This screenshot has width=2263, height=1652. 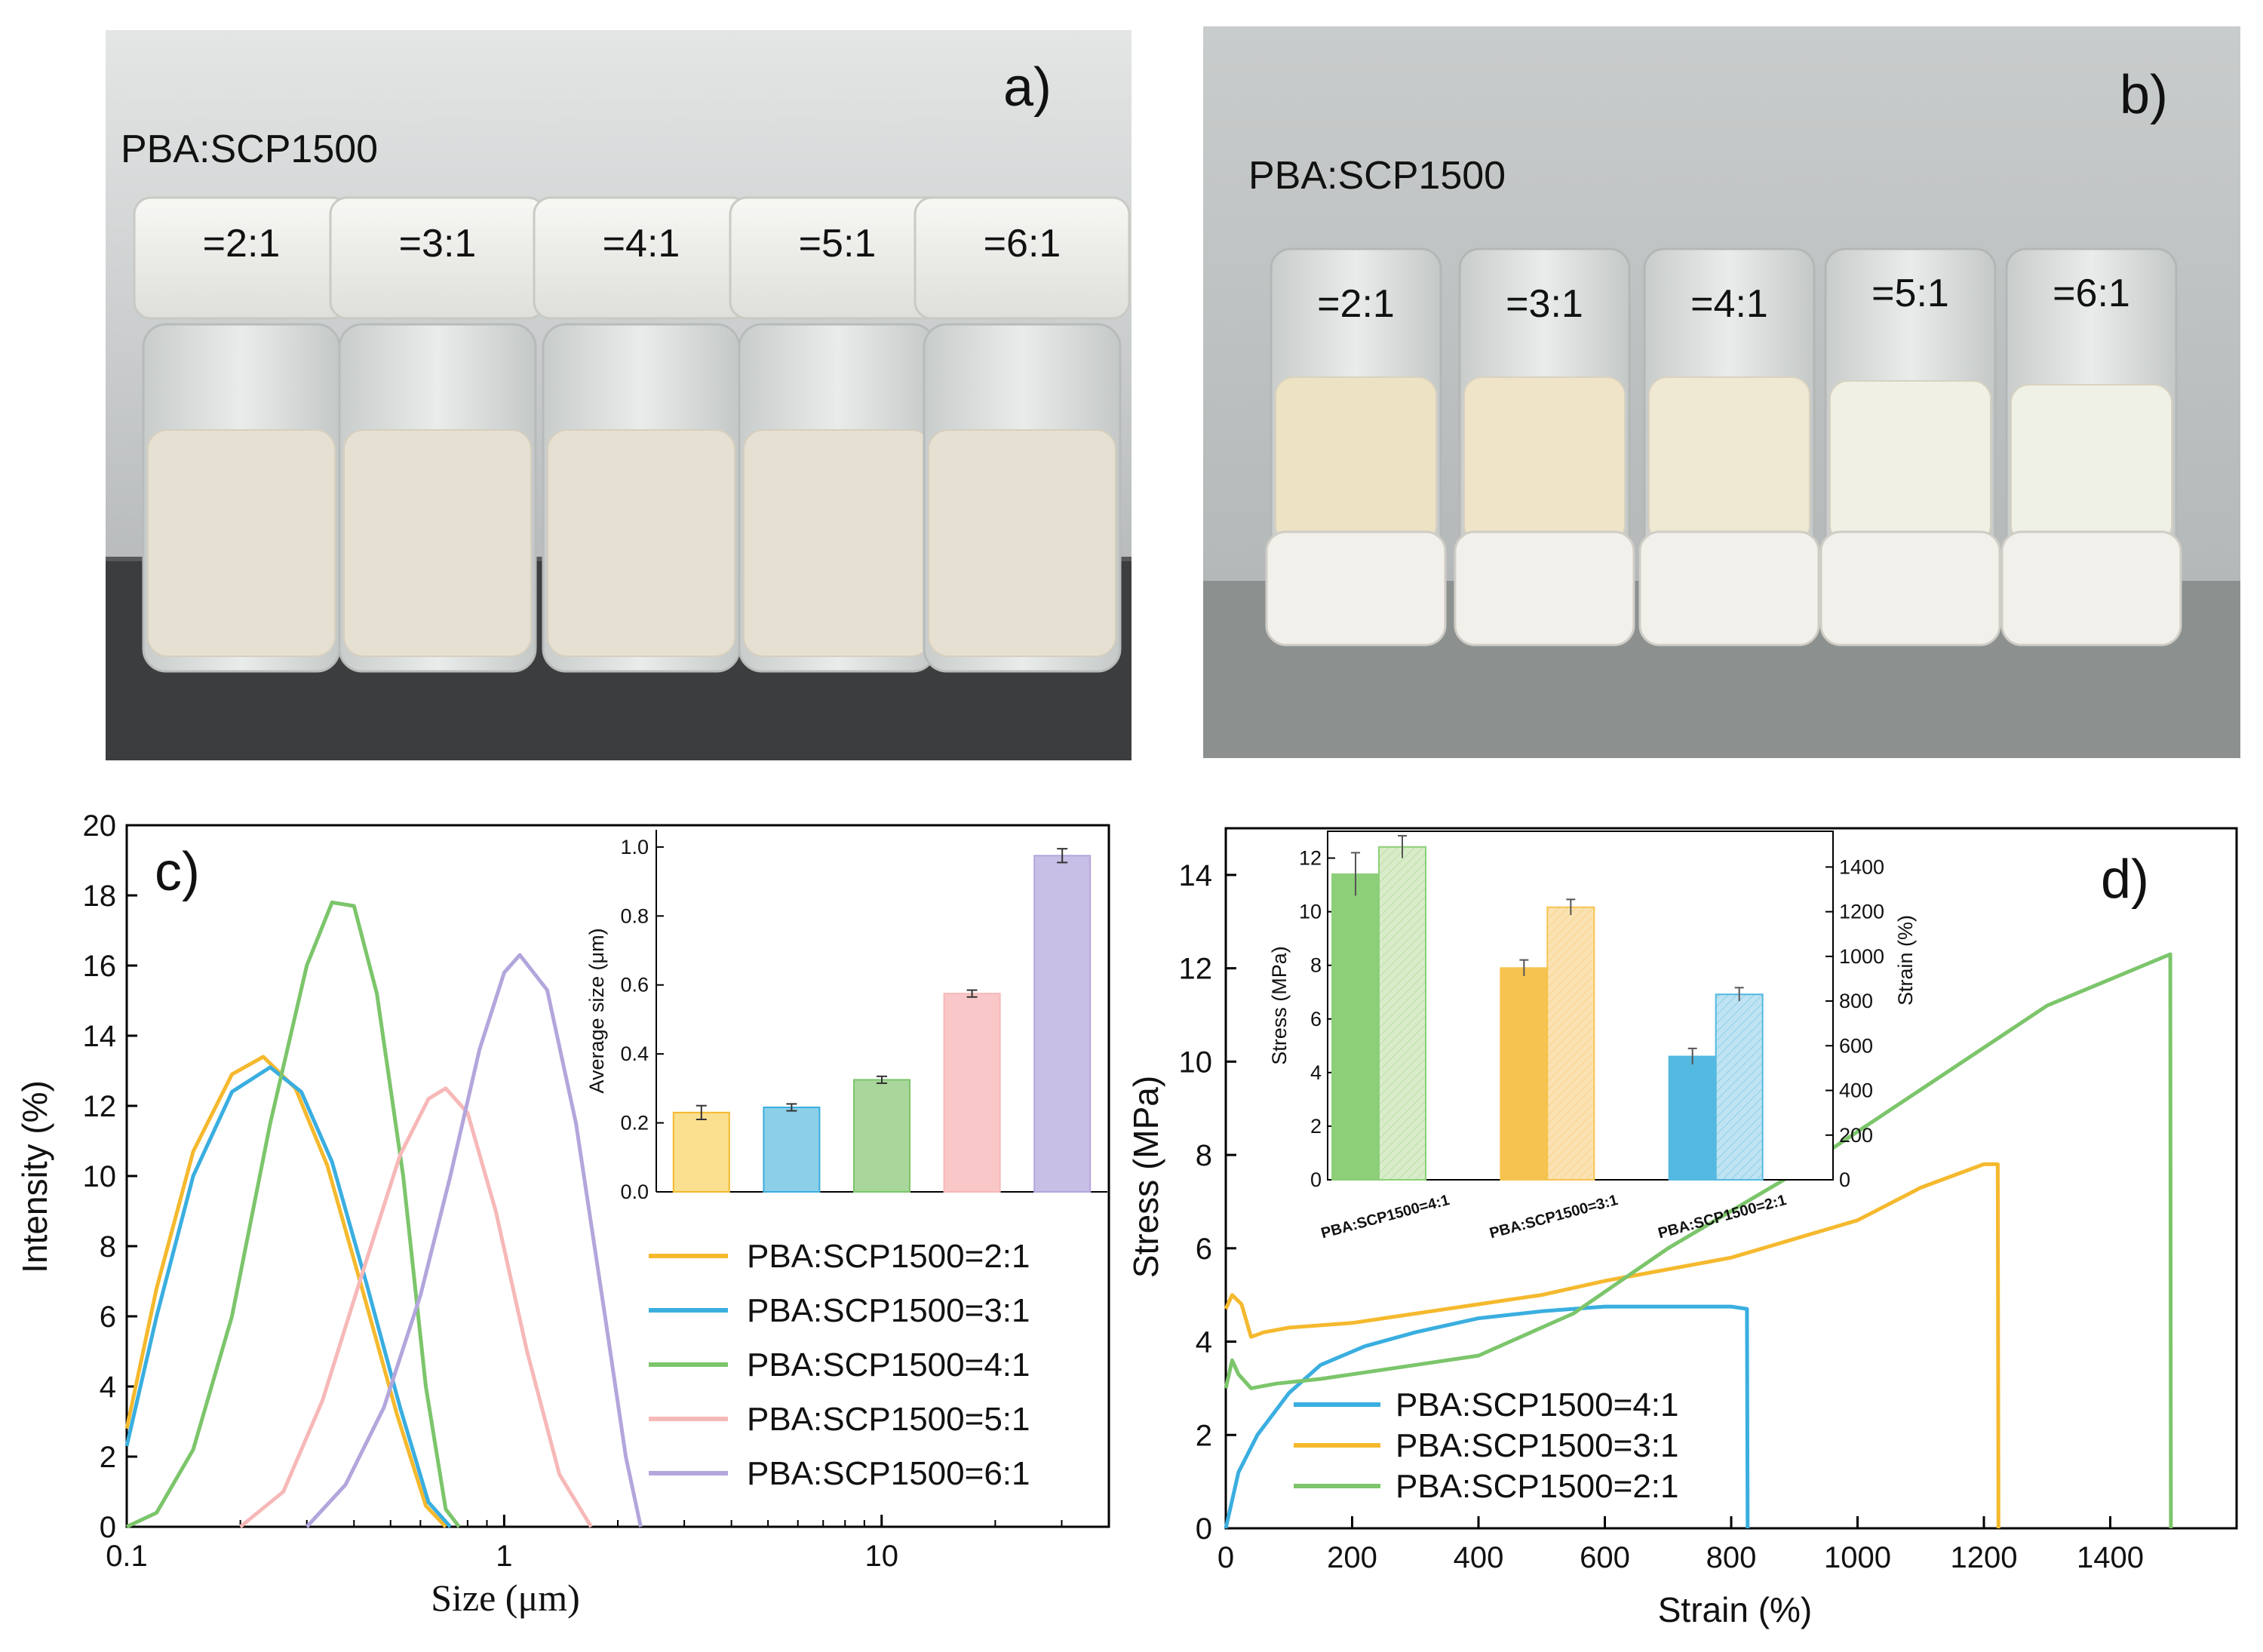 I want to click on vial-a-ratio-label: =4:1, so click(x=641, y=244).